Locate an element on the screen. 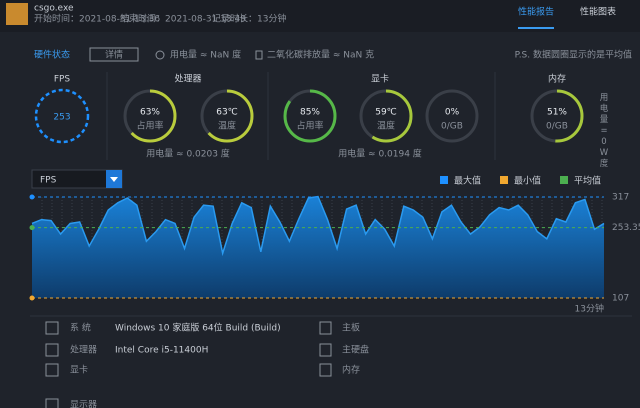  gauge-track is located at coordinates (452, 116).